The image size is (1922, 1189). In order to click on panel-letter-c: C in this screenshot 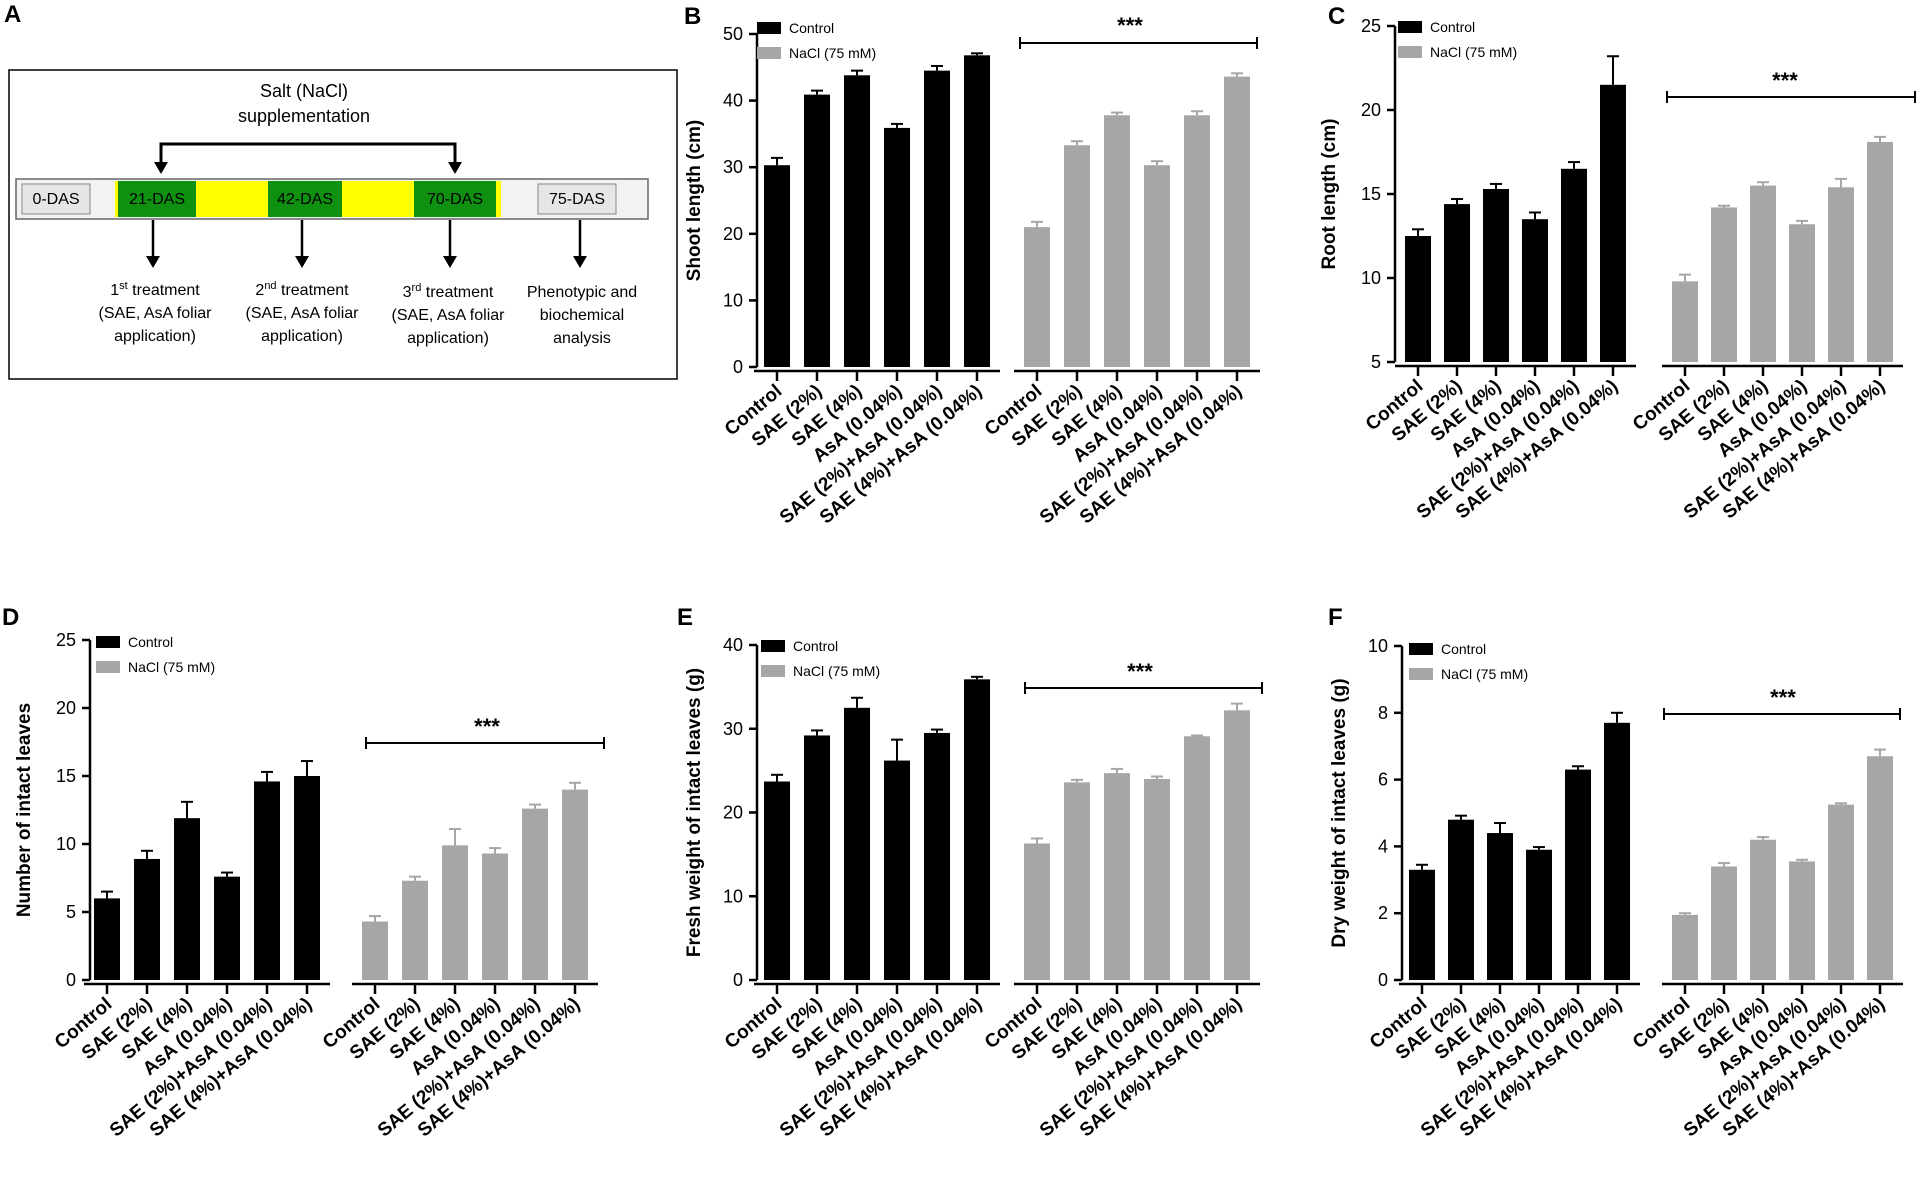, I will do `click(1336, 16)`.